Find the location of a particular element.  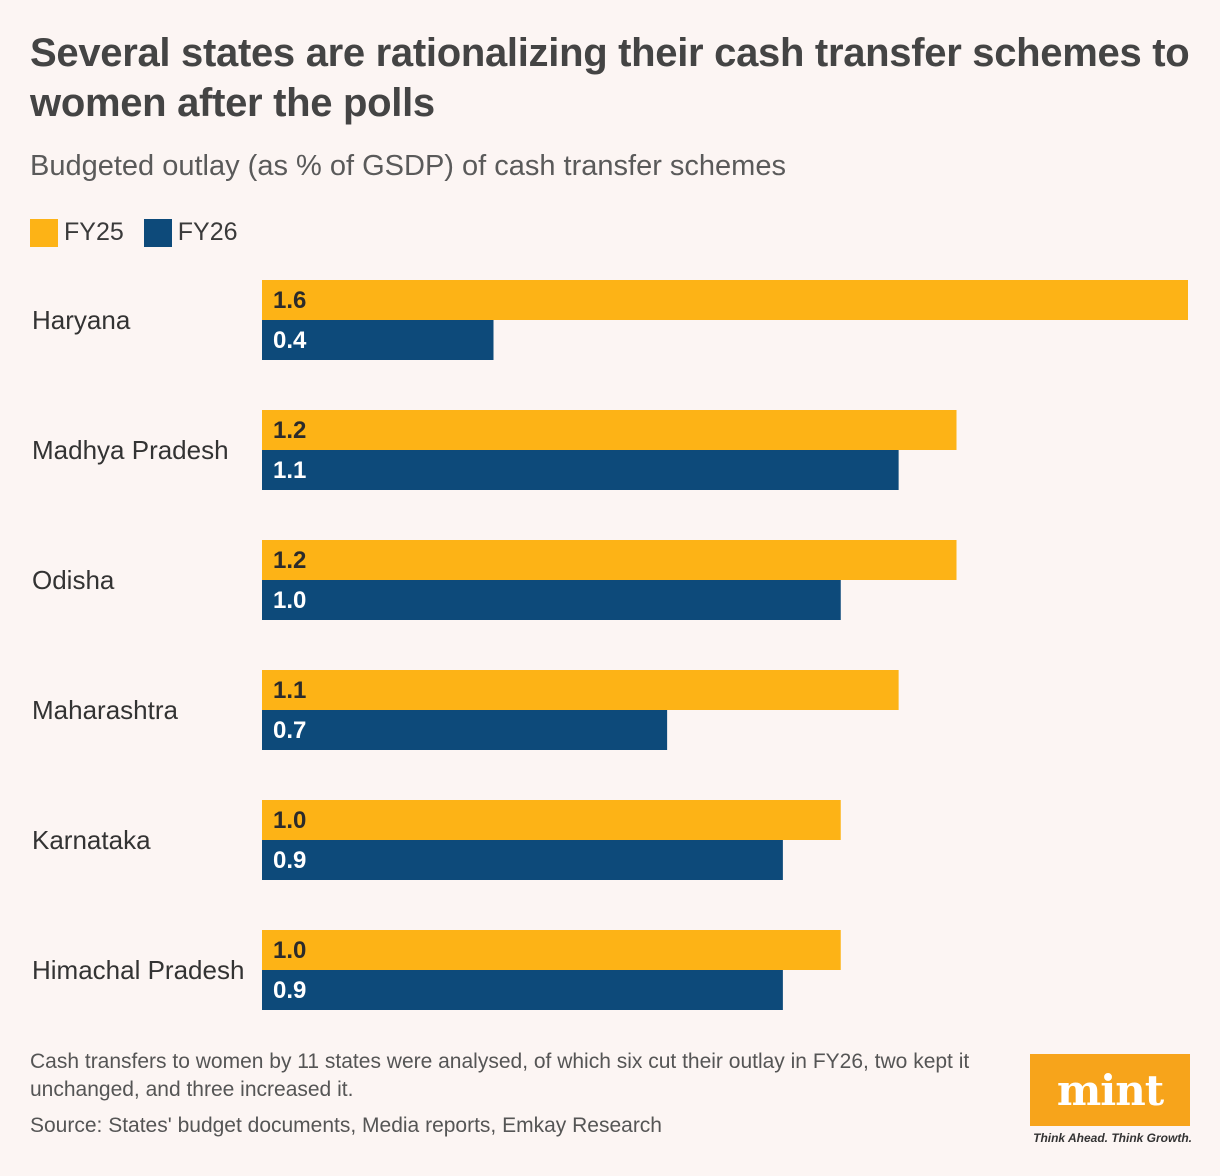

bar-karnataka-fy25 is located at coordinates (551, 820).